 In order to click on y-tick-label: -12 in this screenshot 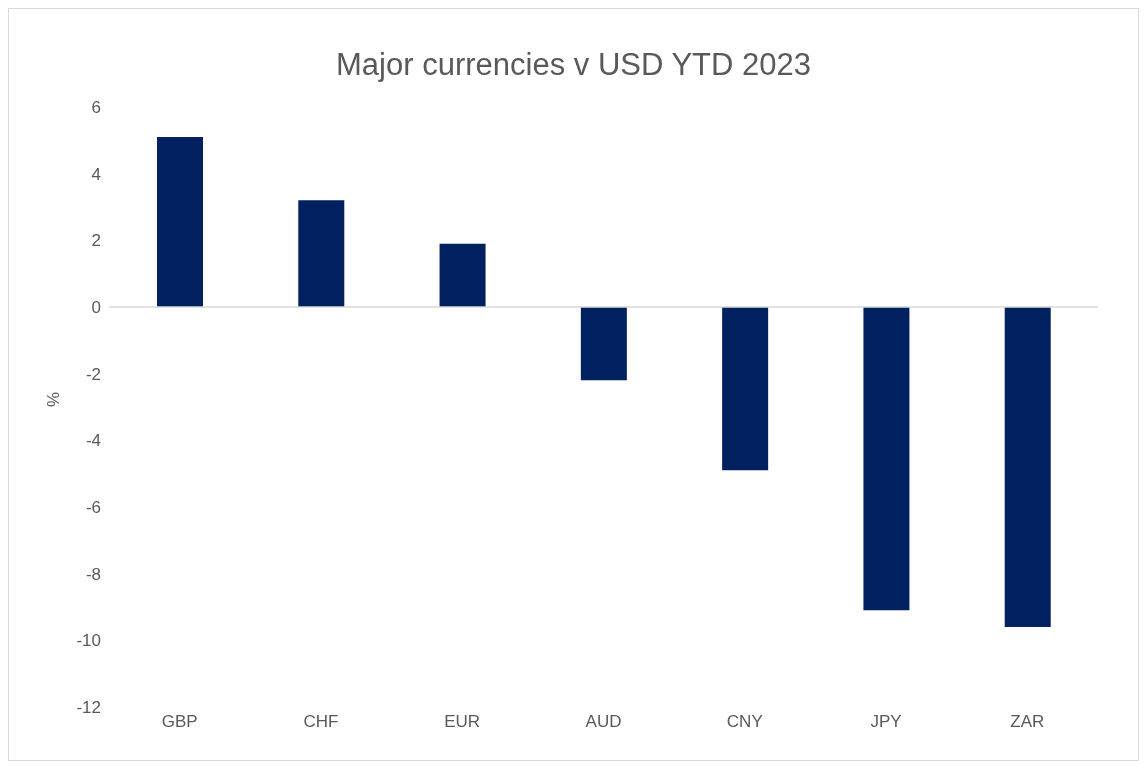, I will do `click(88, 708)`.